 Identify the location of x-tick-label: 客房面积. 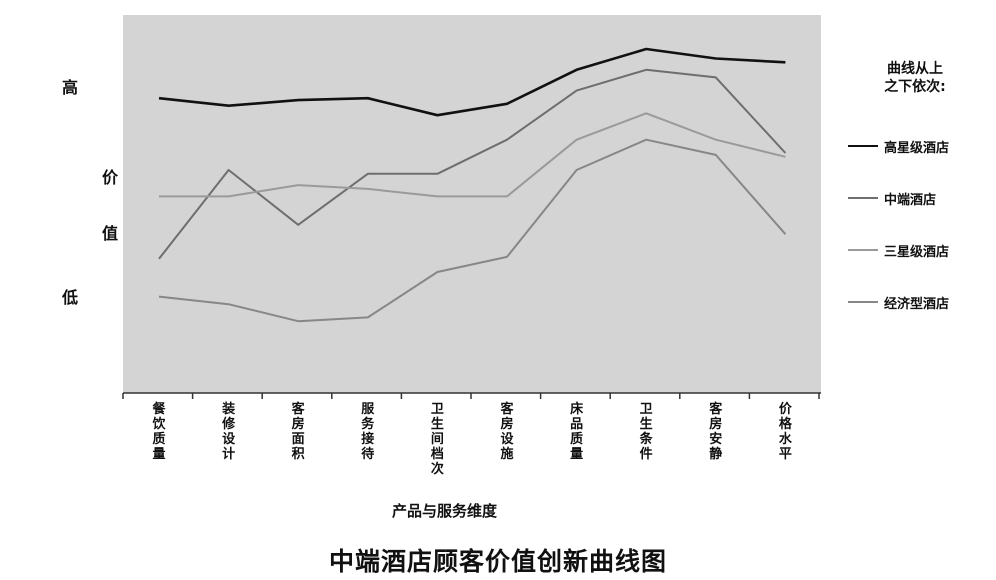
(298, 432).